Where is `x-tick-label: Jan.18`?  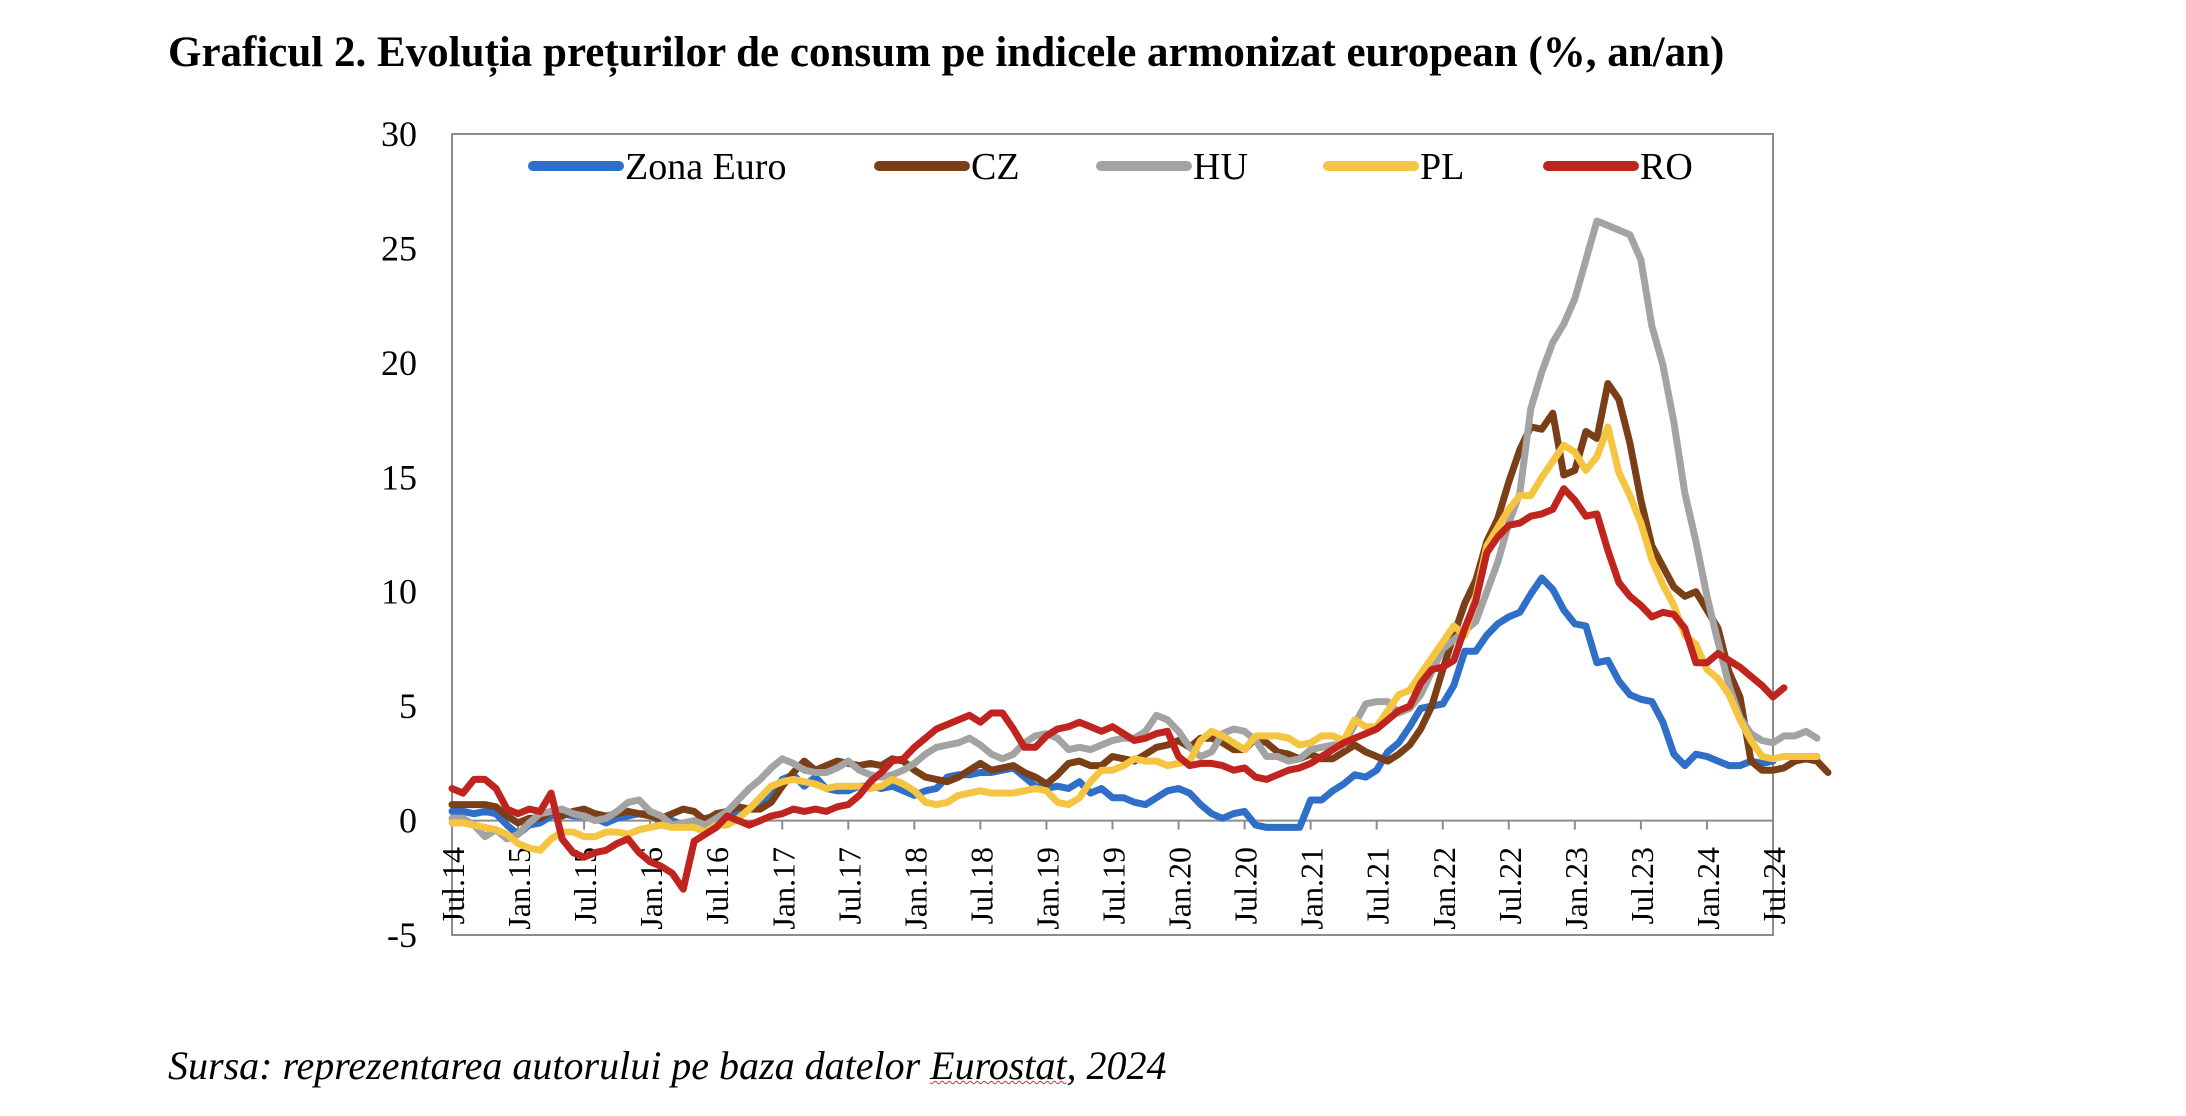 x-tick-label: Jan.18 is located at coordinates (915, 888).